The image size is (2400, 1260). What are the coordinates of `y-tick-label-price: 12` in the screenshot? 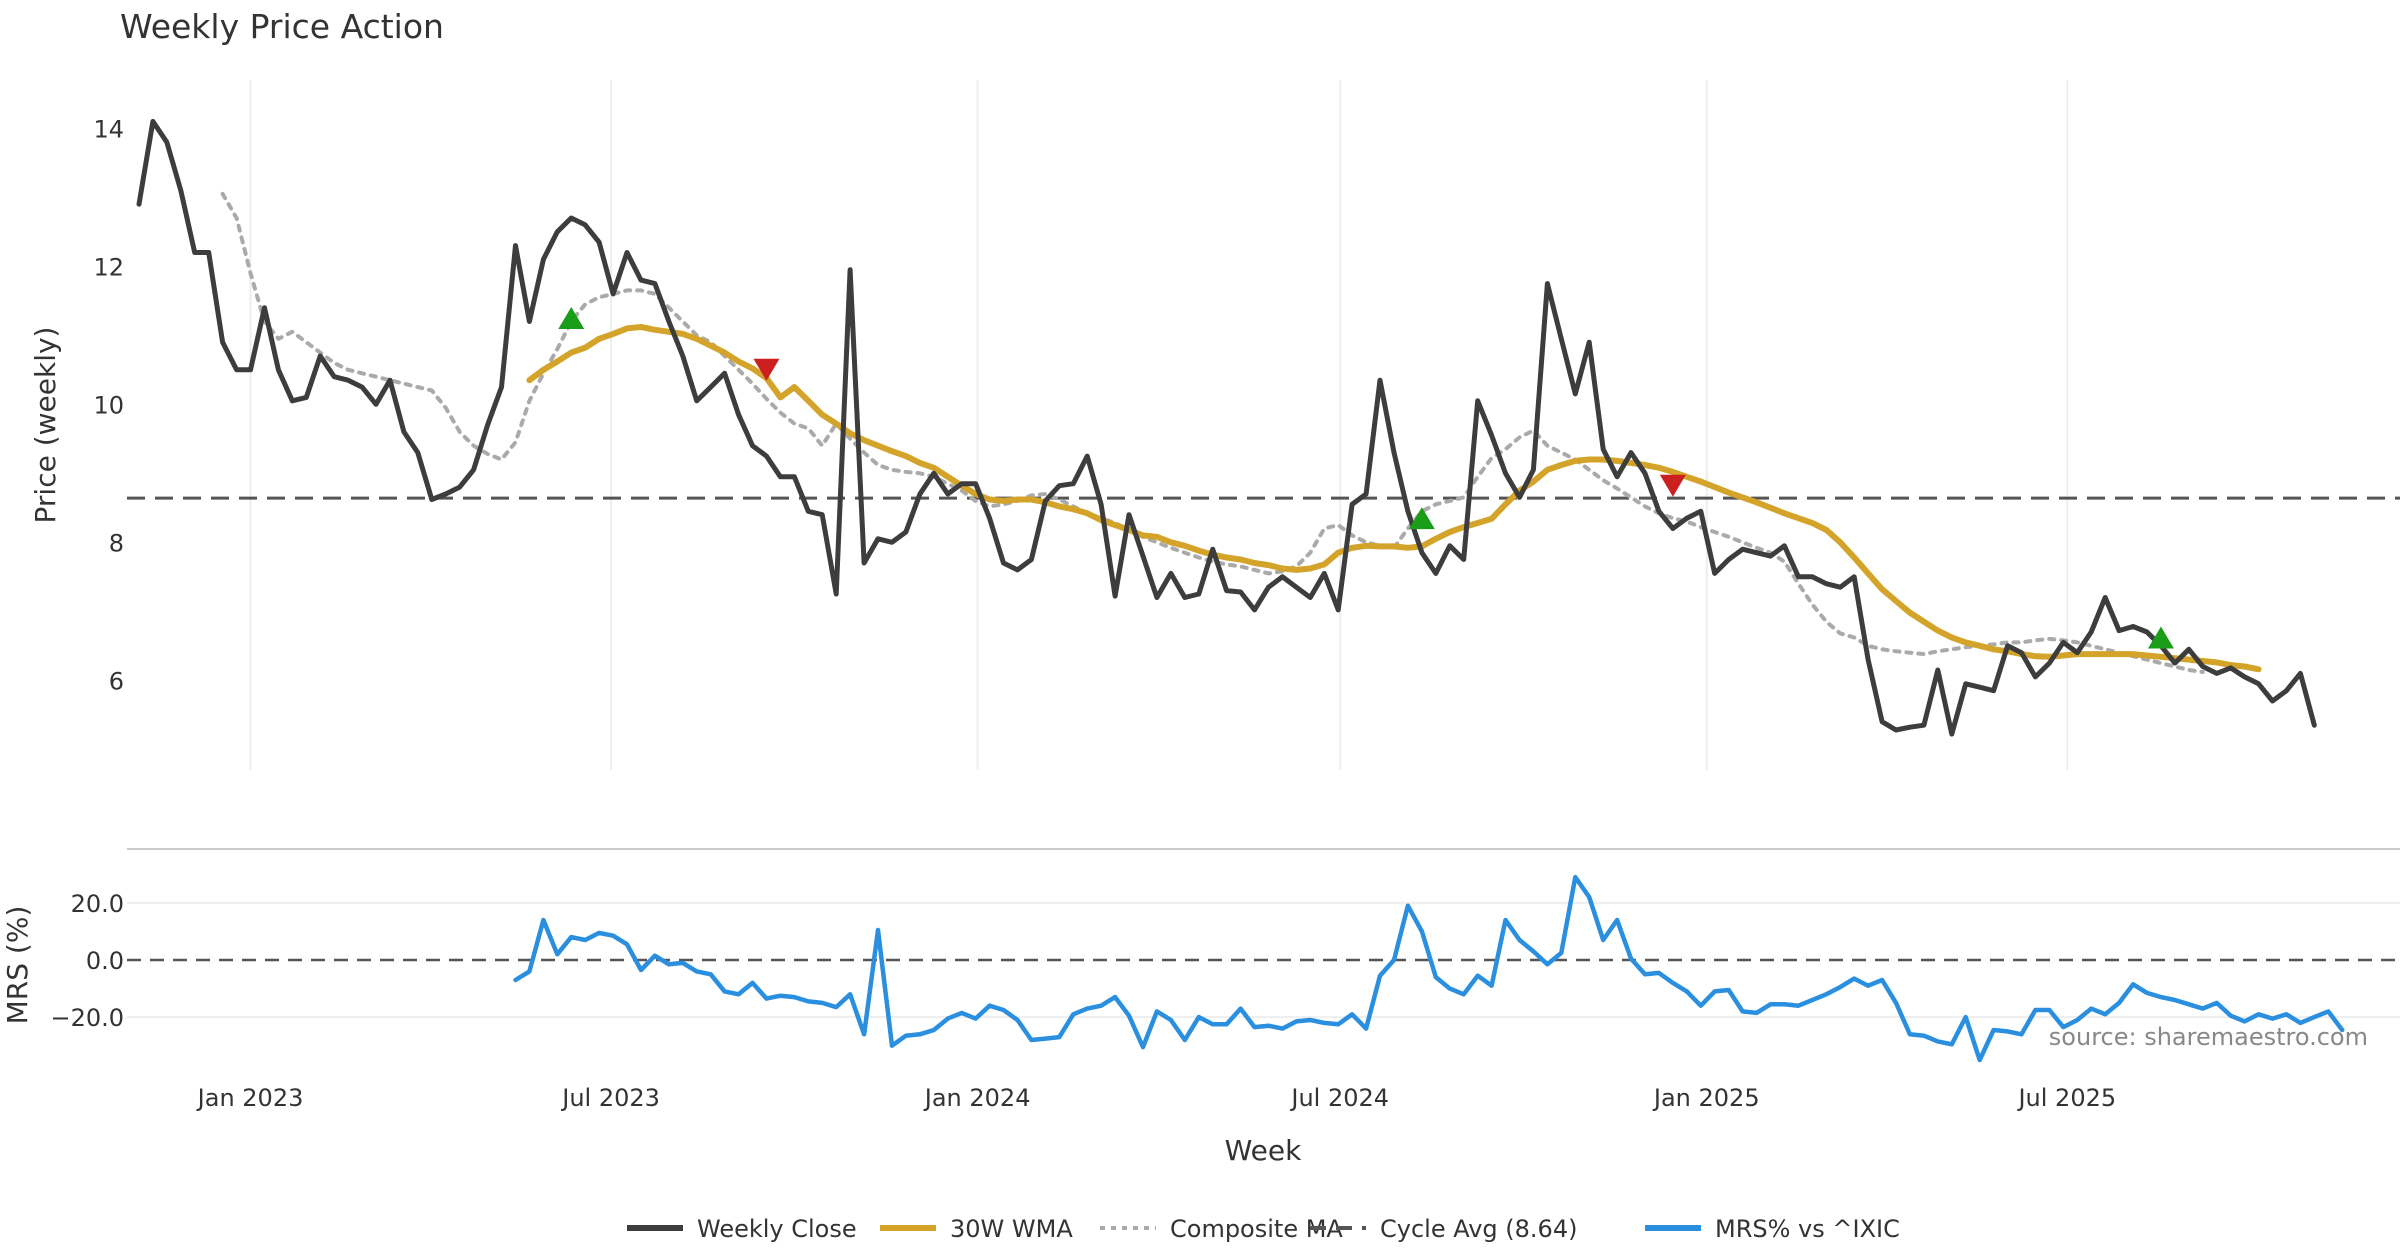 It's located at (108, 267).